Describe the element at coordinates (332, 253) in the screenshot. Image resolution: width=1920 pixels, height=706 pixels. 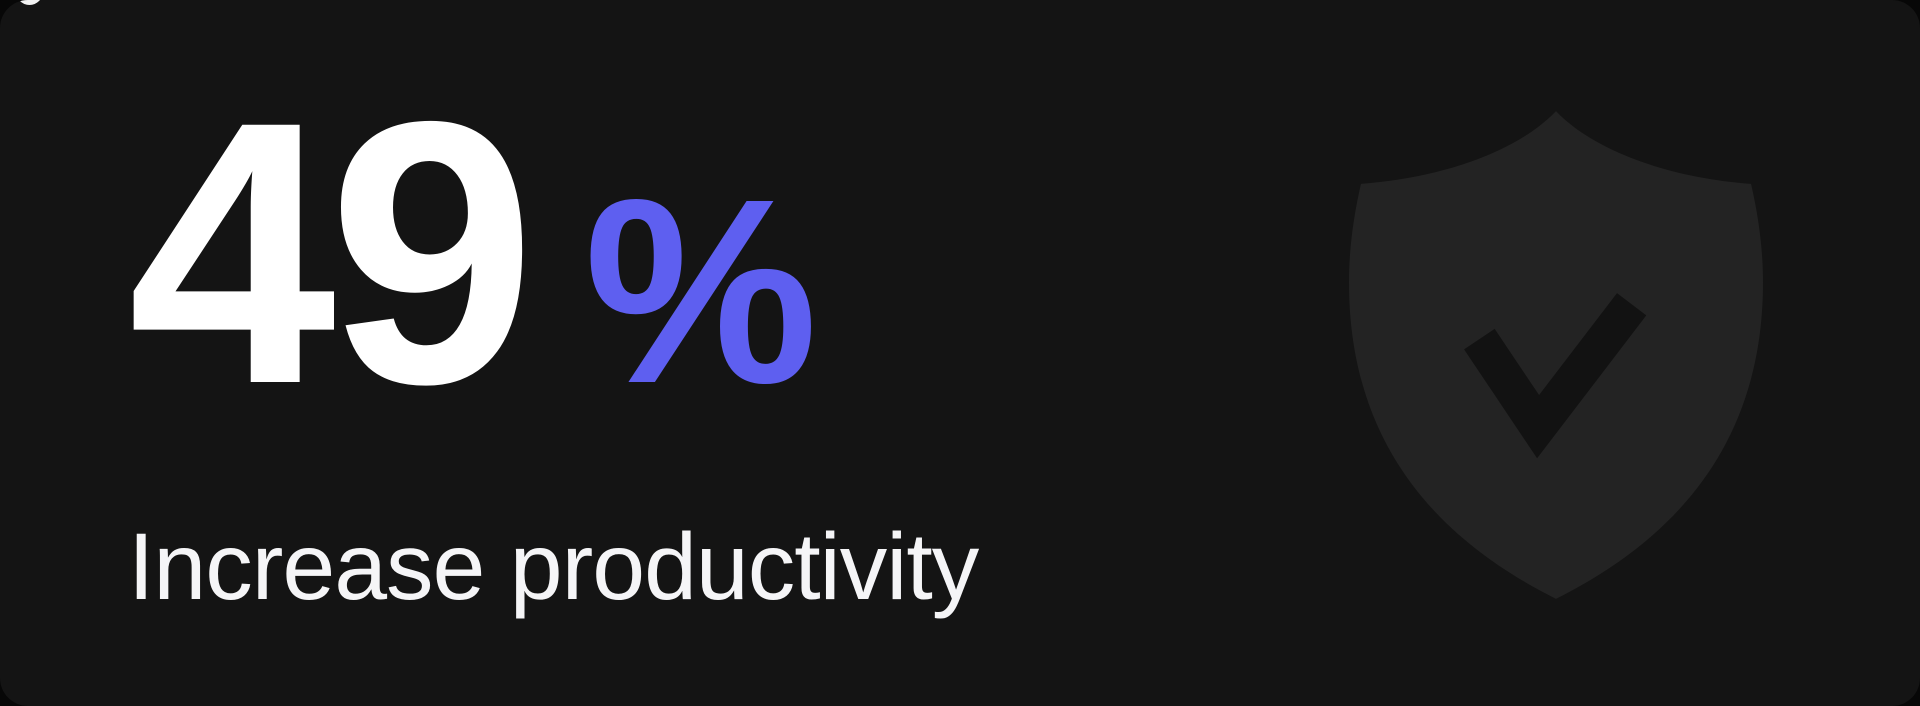
I see `stat-value: 49` at that location.